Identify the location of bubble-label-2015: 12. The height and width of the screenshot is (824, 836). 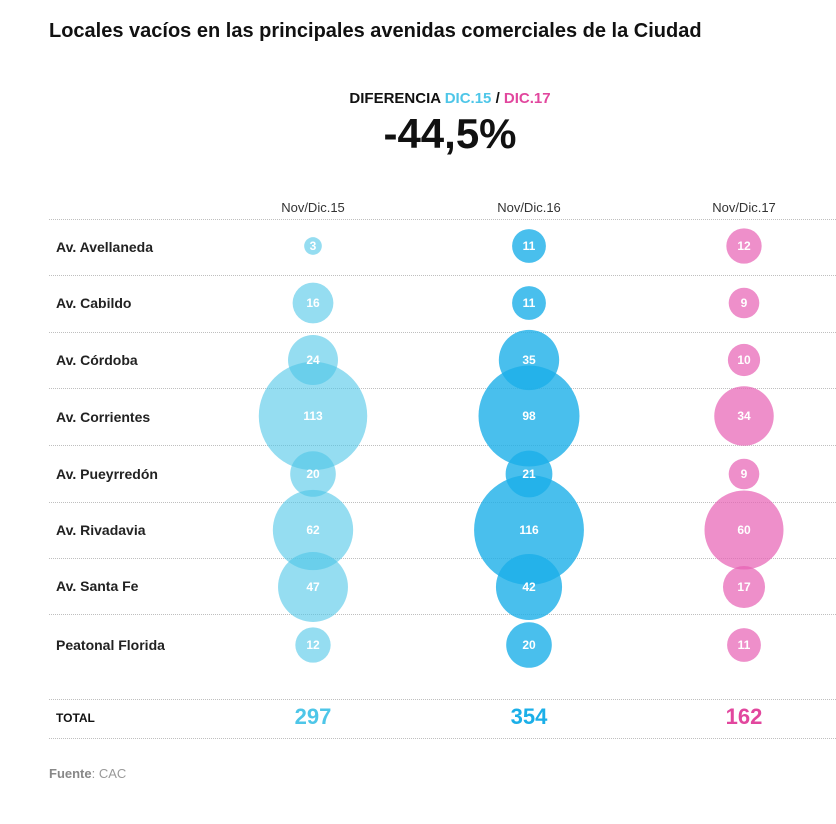
(313, 645).